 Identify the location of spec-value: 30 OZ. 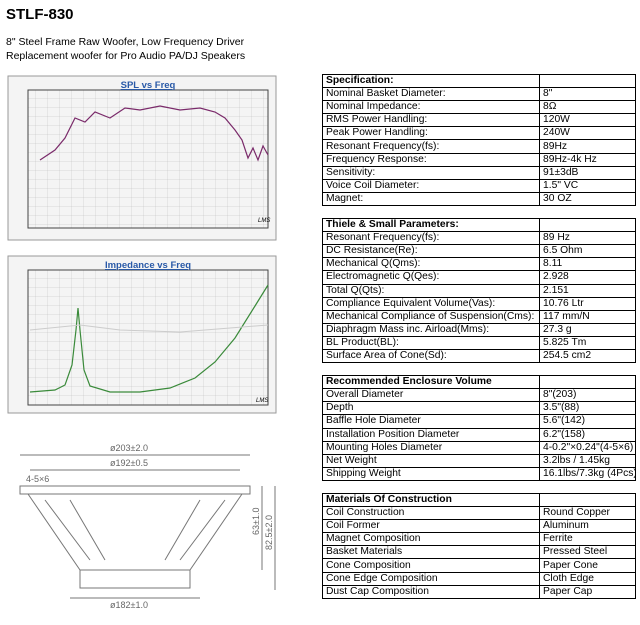
(587, 198).